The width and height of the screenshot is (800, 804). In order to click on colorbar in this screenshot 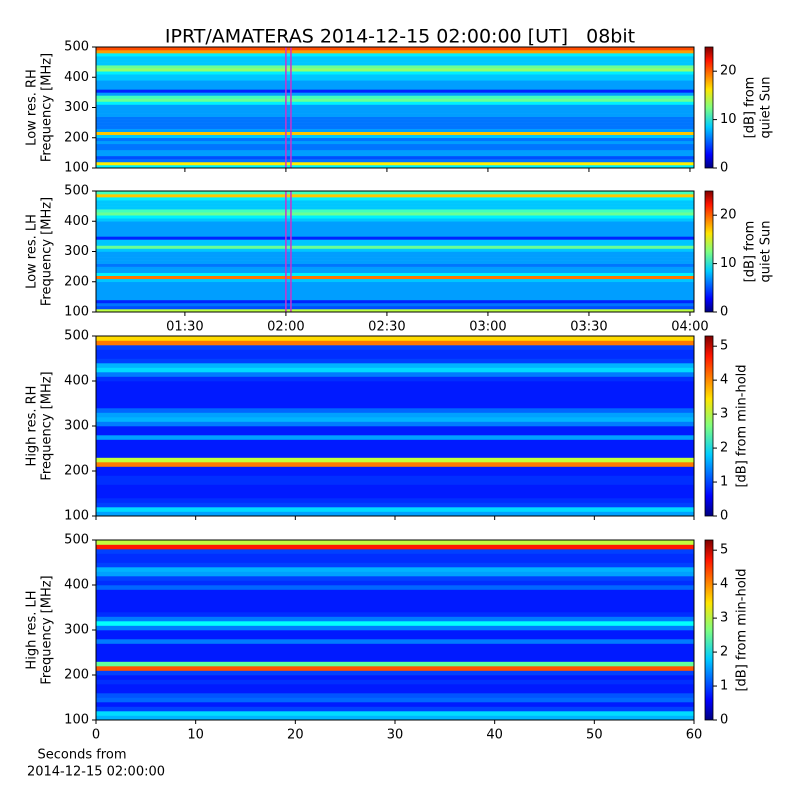, I will do `click(709, 630)`.